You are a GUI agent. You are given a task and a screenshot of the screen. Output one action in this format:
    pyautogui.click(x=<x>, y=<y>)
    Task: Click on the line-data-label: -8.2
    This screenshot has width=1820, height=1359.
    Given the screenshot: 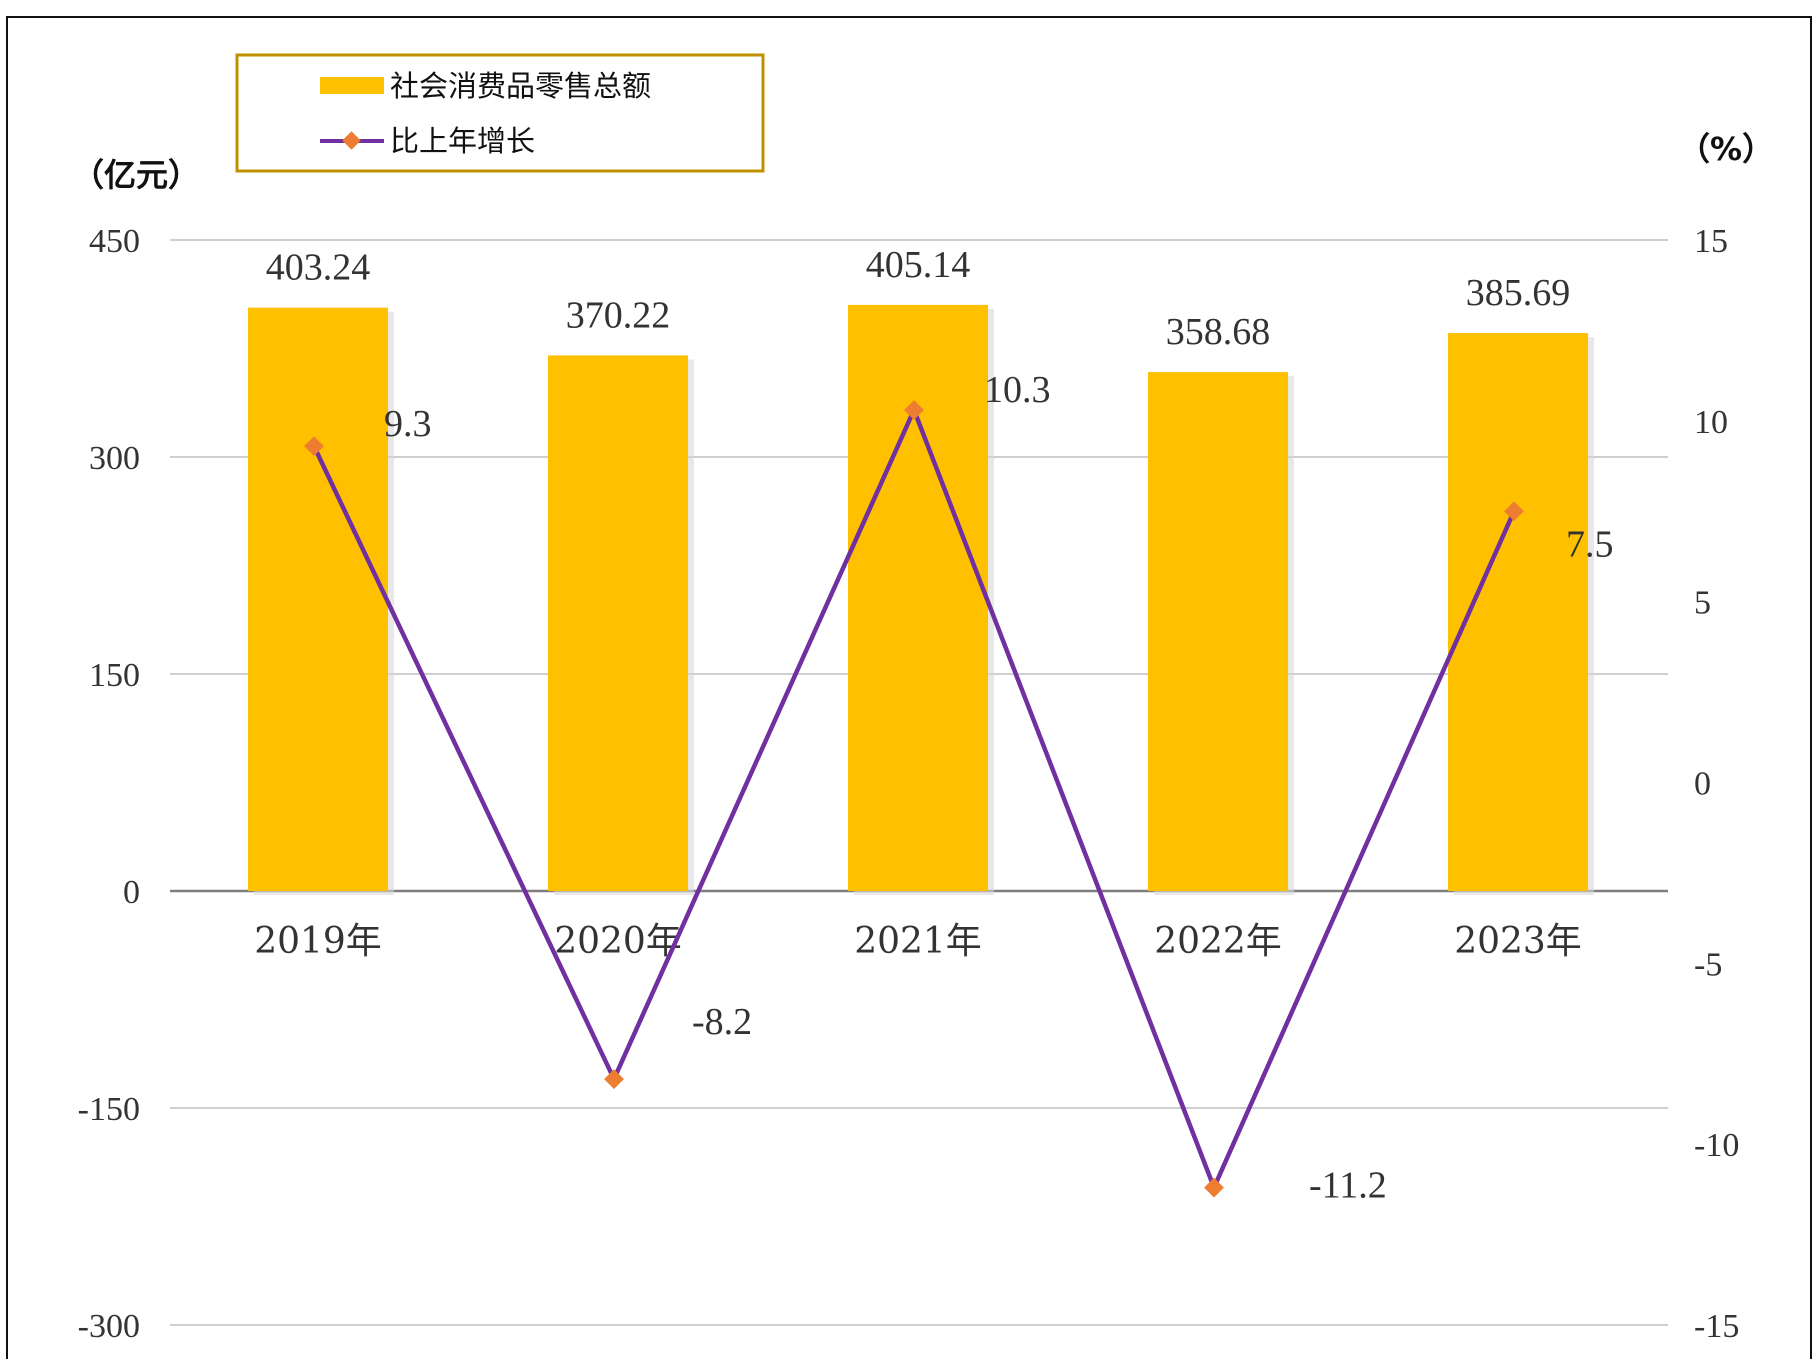 What is the action you would take?
    pyautogui.click(x=722, y=1022)
    